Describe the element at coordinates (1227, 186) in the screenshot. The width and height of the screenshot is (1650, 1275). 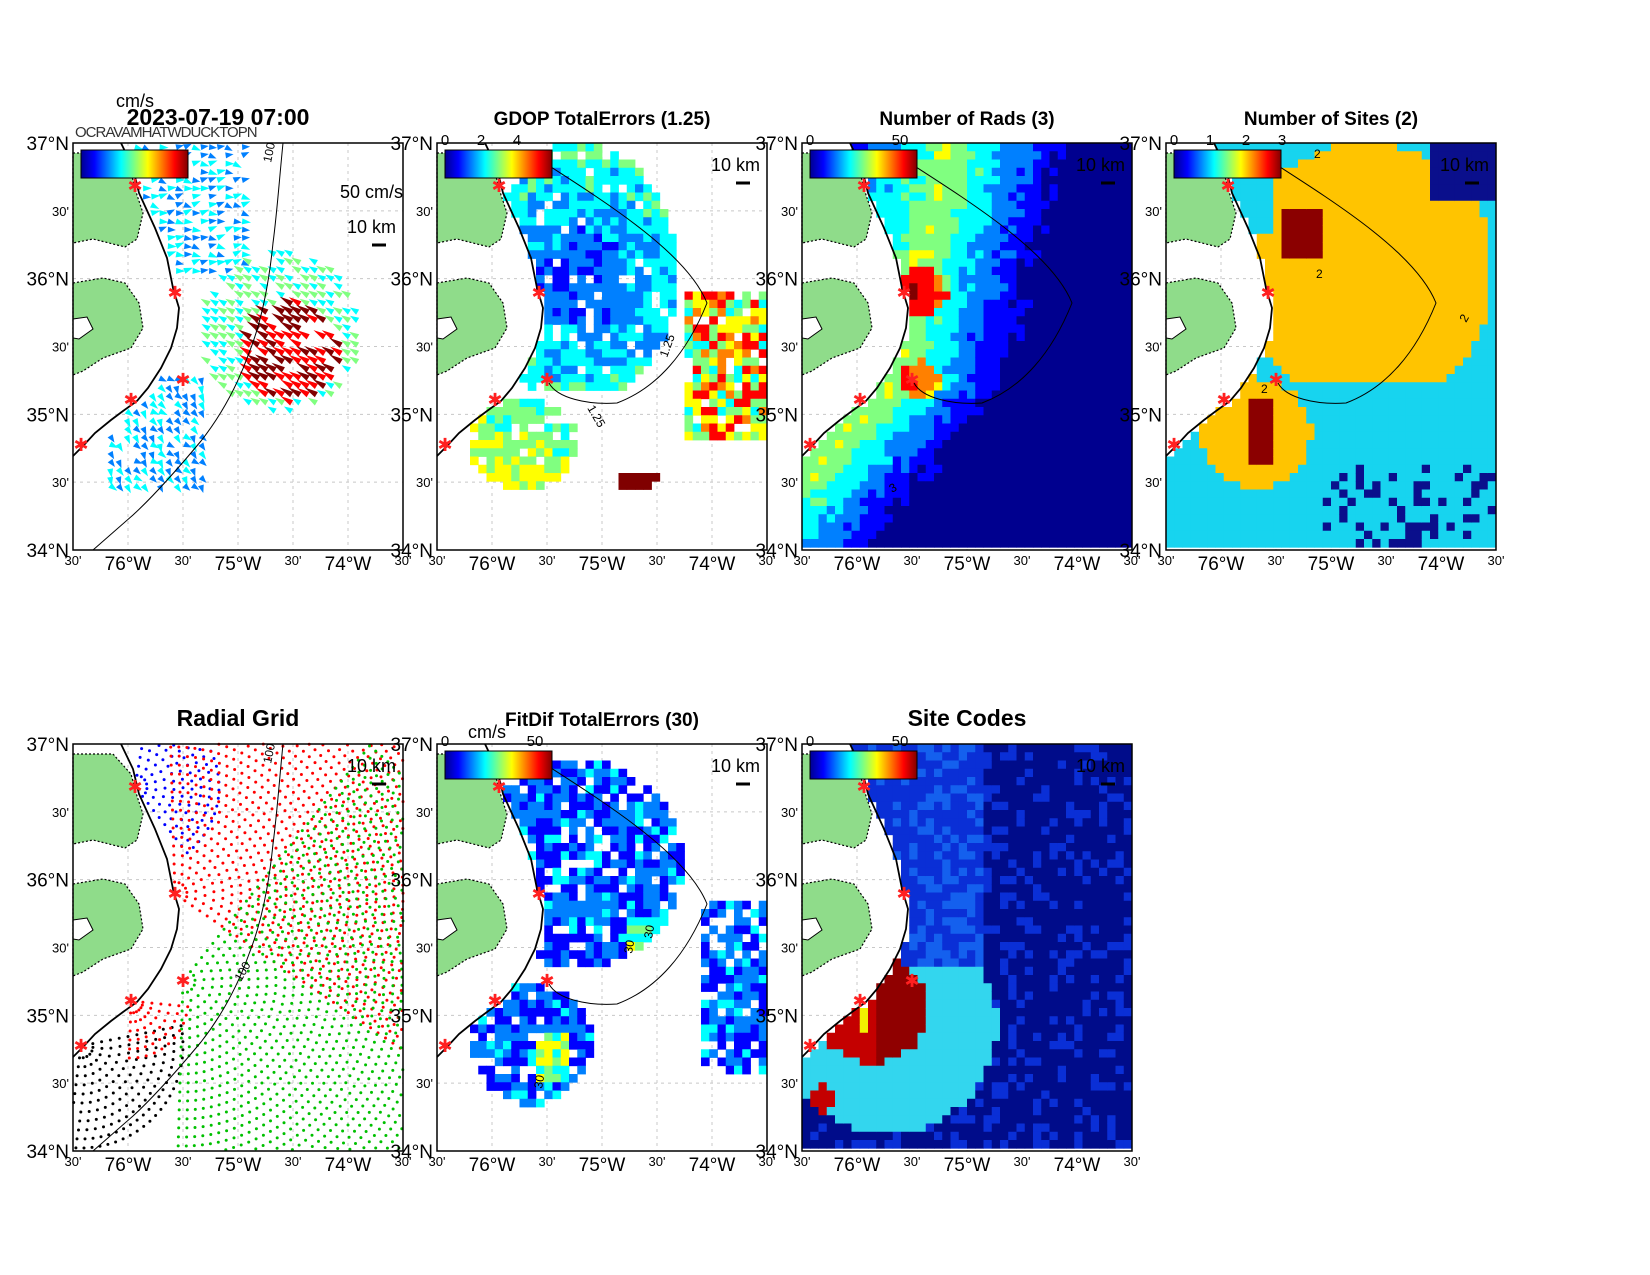
I see `site-marker: ✱` at that location.